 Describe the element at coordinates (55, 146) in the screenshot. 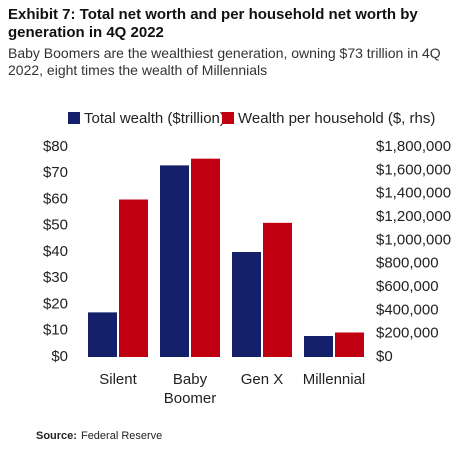

I see `y-tick-label: $80` at that location.